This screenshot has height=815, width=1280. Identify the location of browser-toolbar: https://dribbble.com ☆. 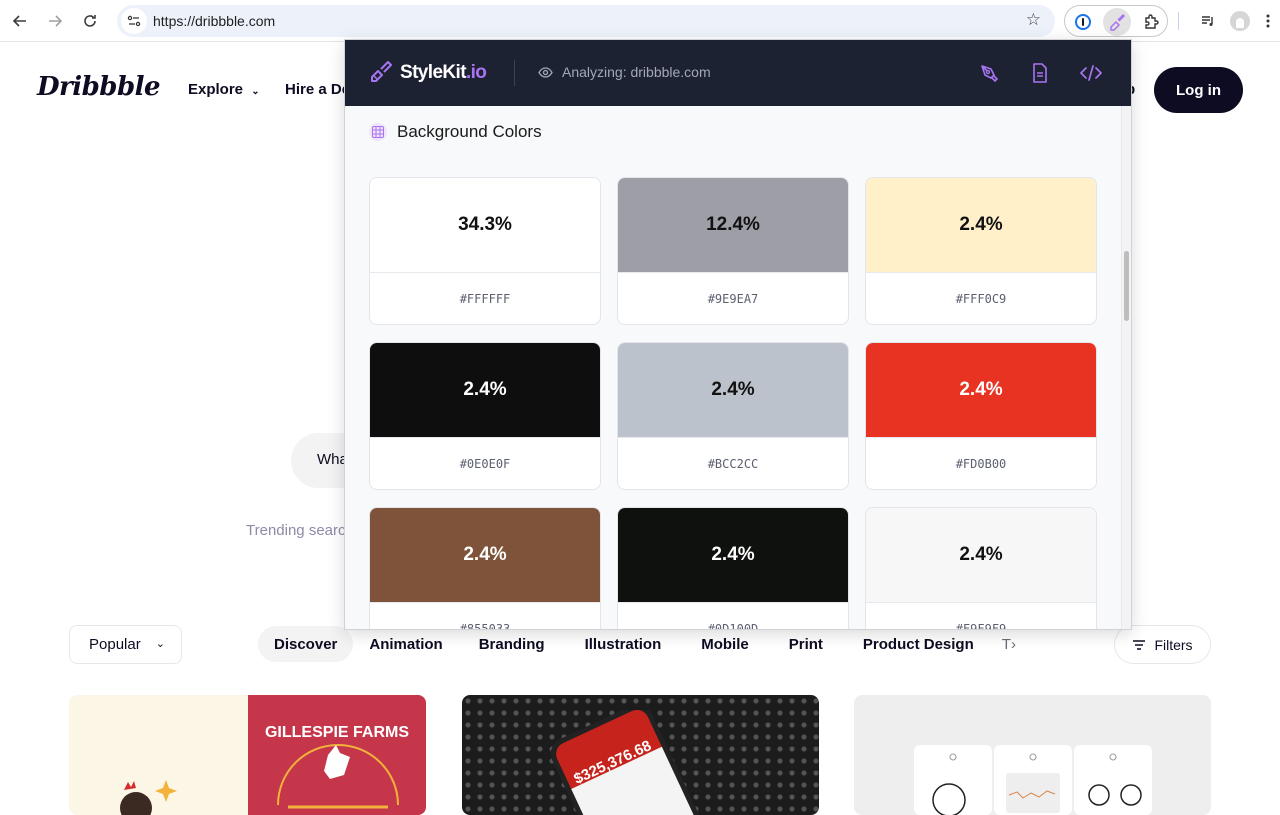
(640, 21).